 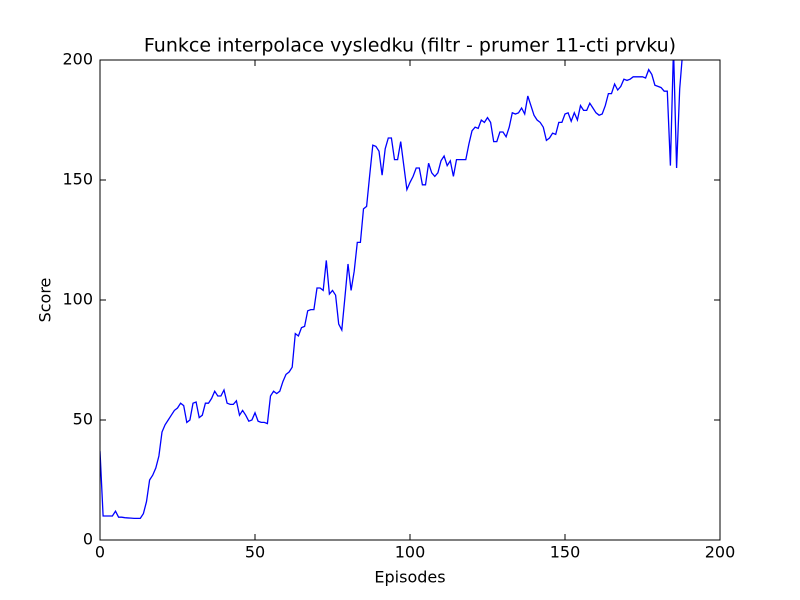 I want to click on x-tick-label: 50, so click(x=255, y=552).